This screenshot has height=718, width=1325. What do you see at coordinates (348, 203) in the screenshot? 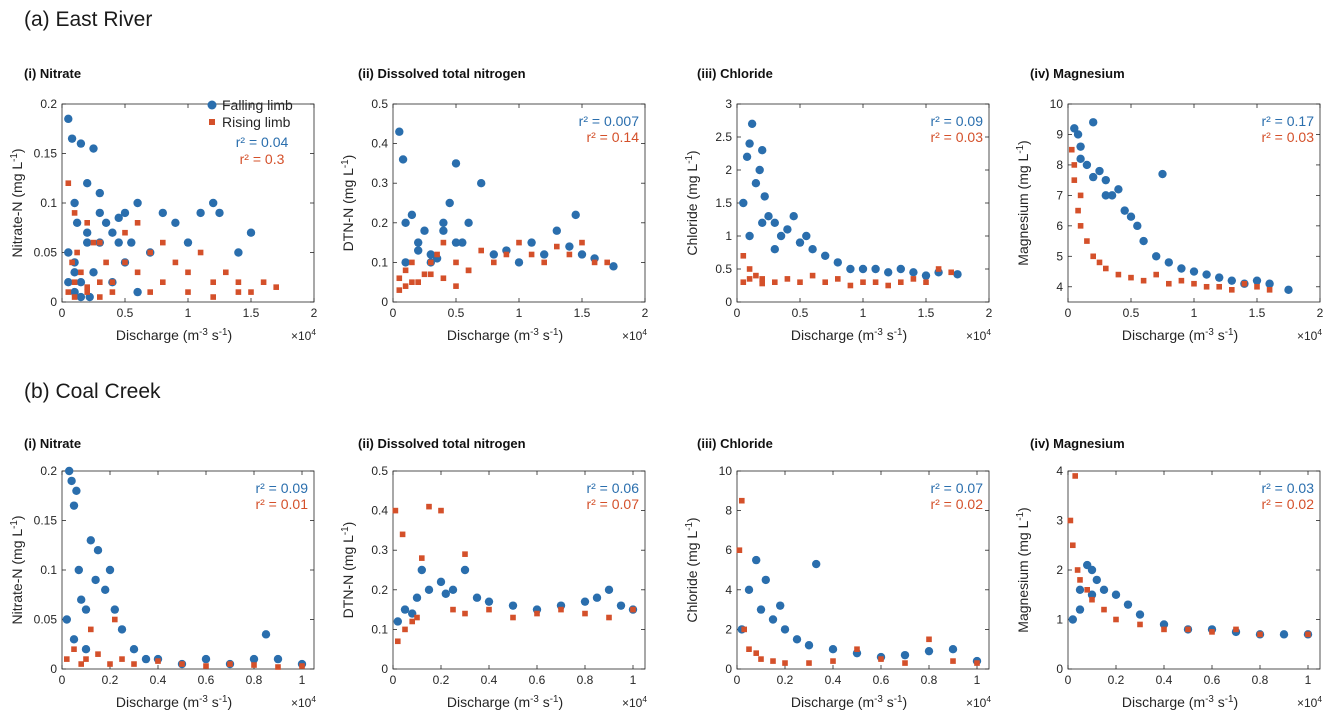
I see `y-axis-label: DTN-N (mg L-1)` at bounding box center [348, 203].